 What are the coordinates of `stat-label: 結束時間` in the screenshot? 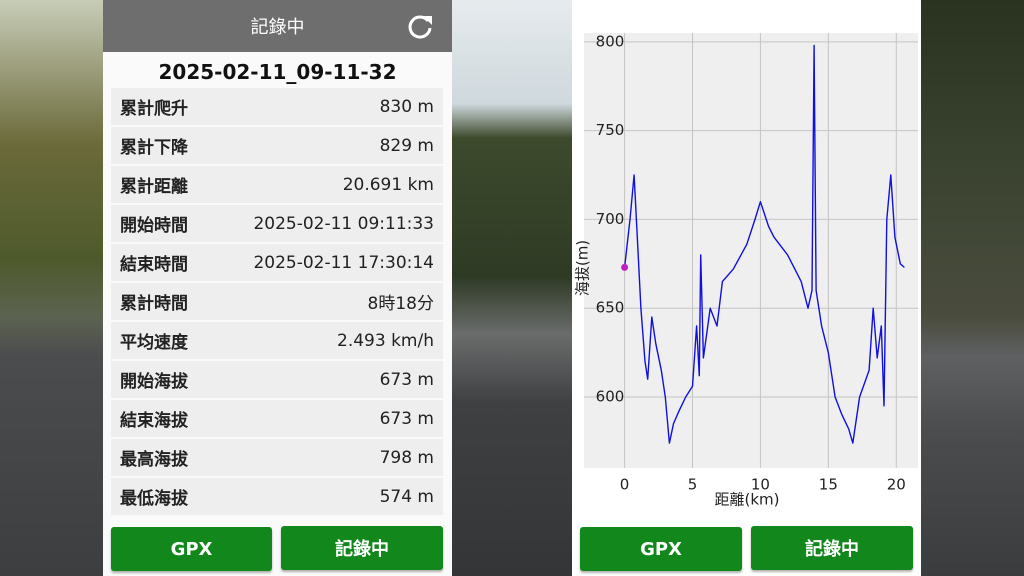 It's located at (154, 265).